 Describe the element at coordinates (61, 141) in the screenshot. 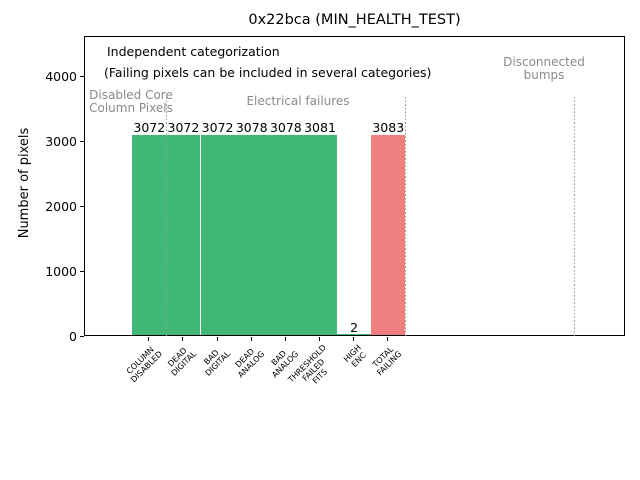

I see `y-tick-label: 3000` at that location.